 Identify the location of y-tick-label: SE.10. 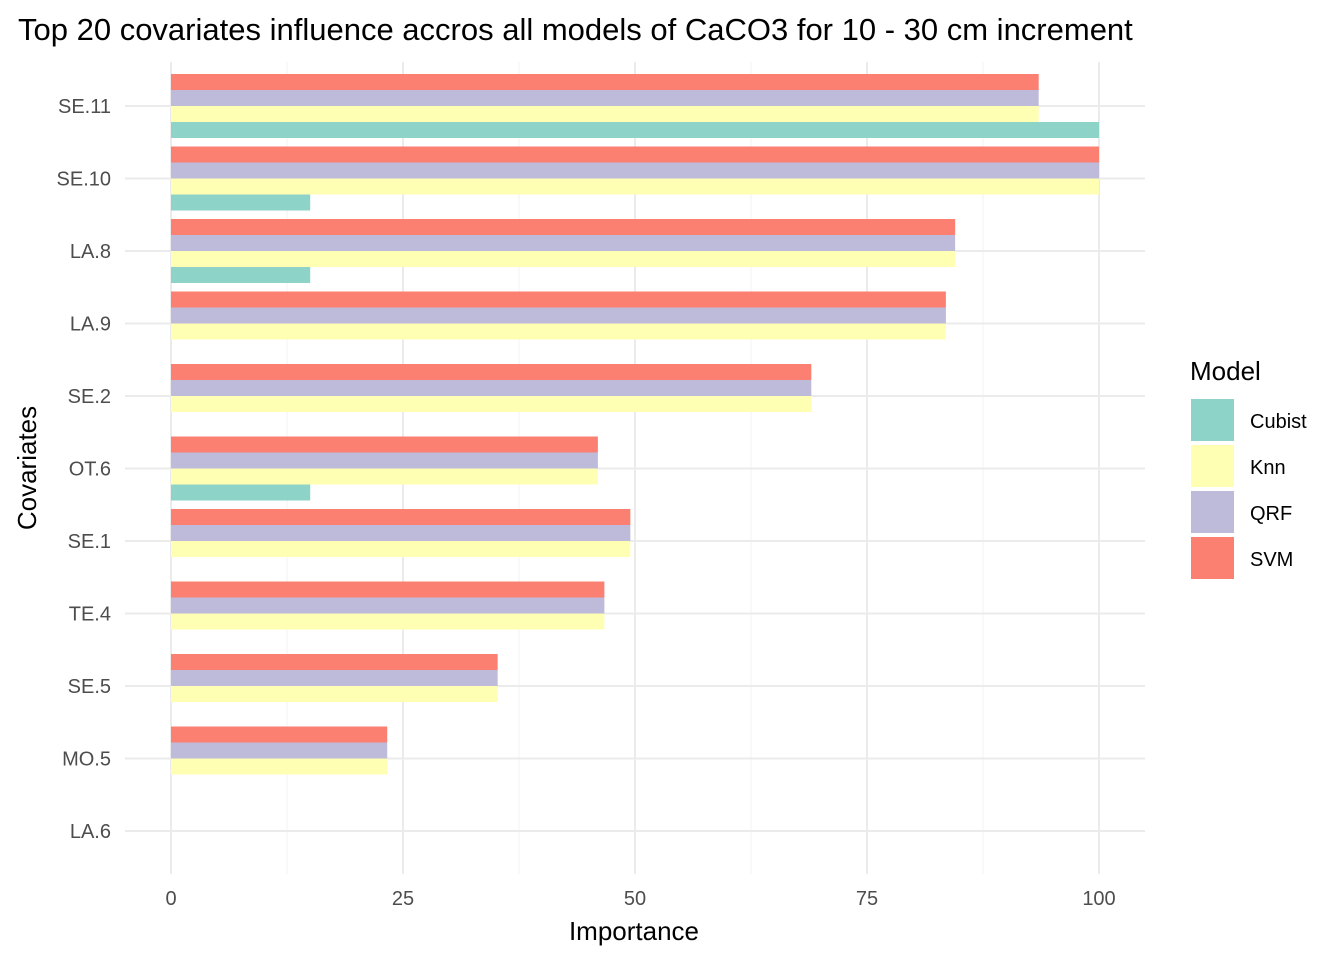
(84, 180).